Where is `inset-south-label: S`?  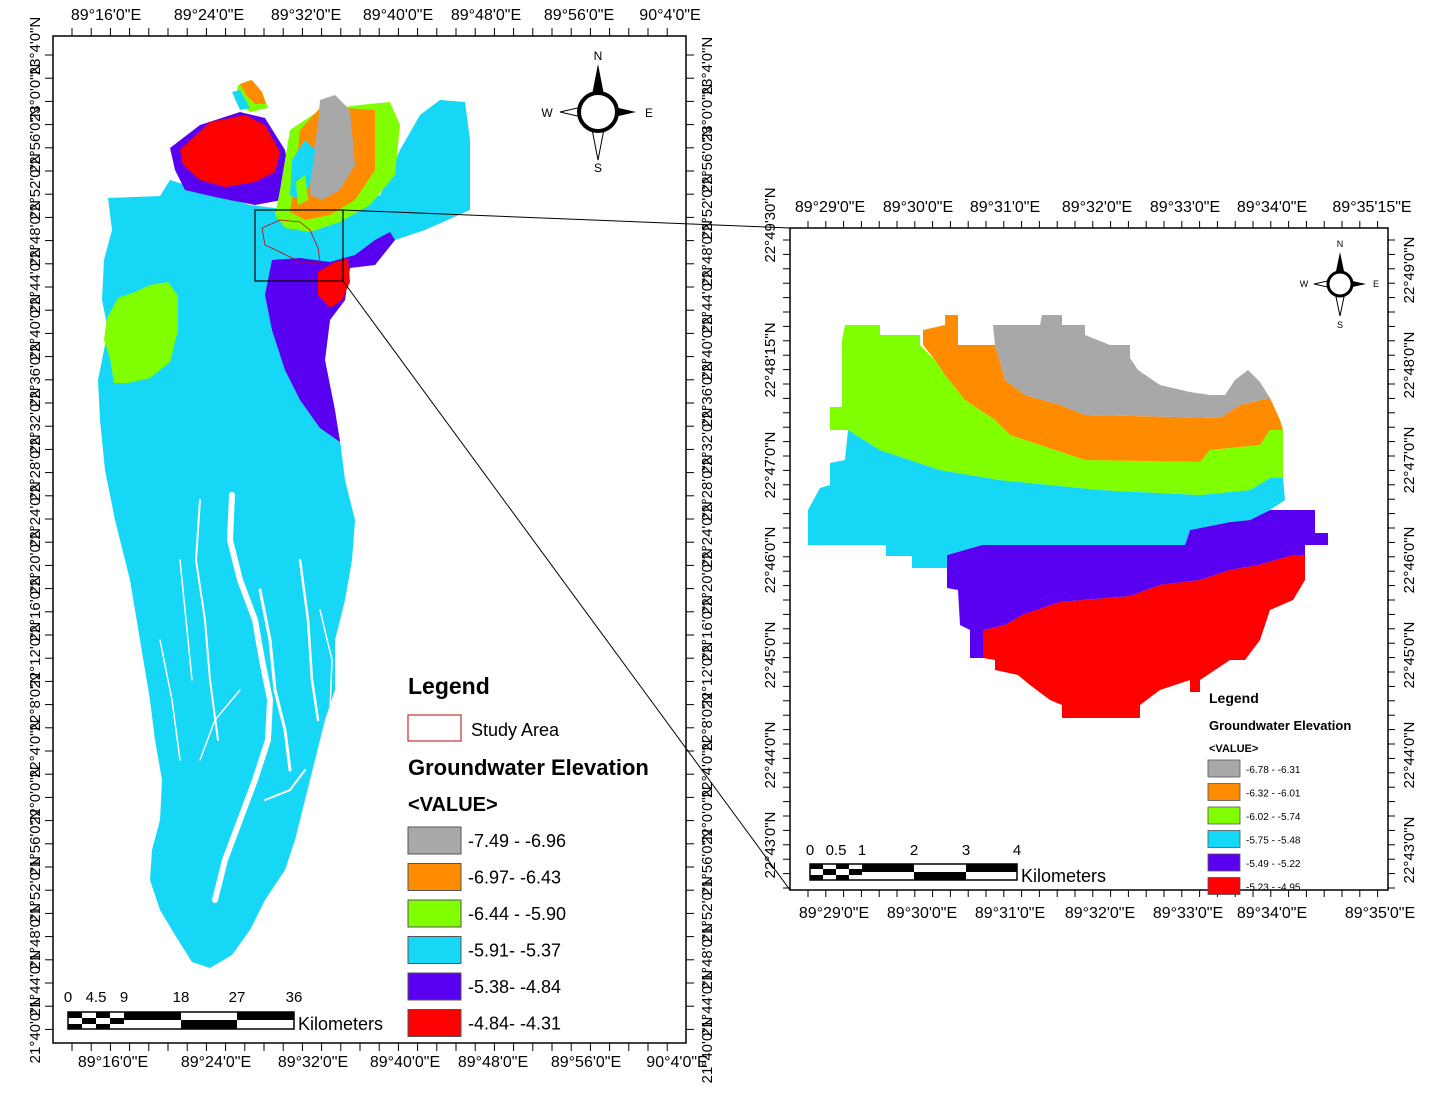 inset-south-label: S is located at coordinates (1340, 325).